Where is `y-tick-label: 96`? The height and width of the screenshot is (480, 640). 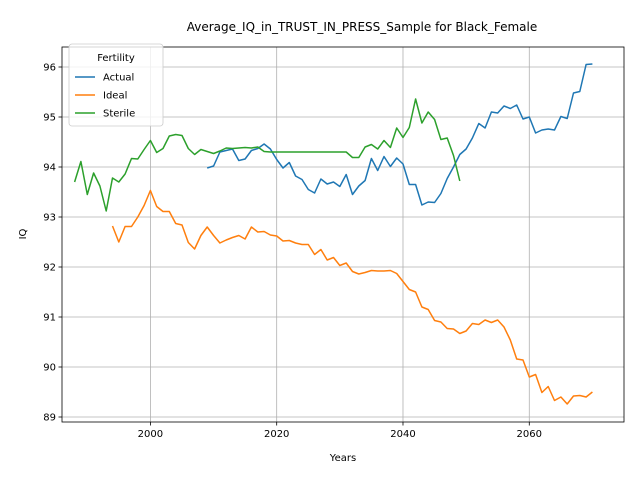 y-tick-label: 96 is located at coordinates (49, 68).